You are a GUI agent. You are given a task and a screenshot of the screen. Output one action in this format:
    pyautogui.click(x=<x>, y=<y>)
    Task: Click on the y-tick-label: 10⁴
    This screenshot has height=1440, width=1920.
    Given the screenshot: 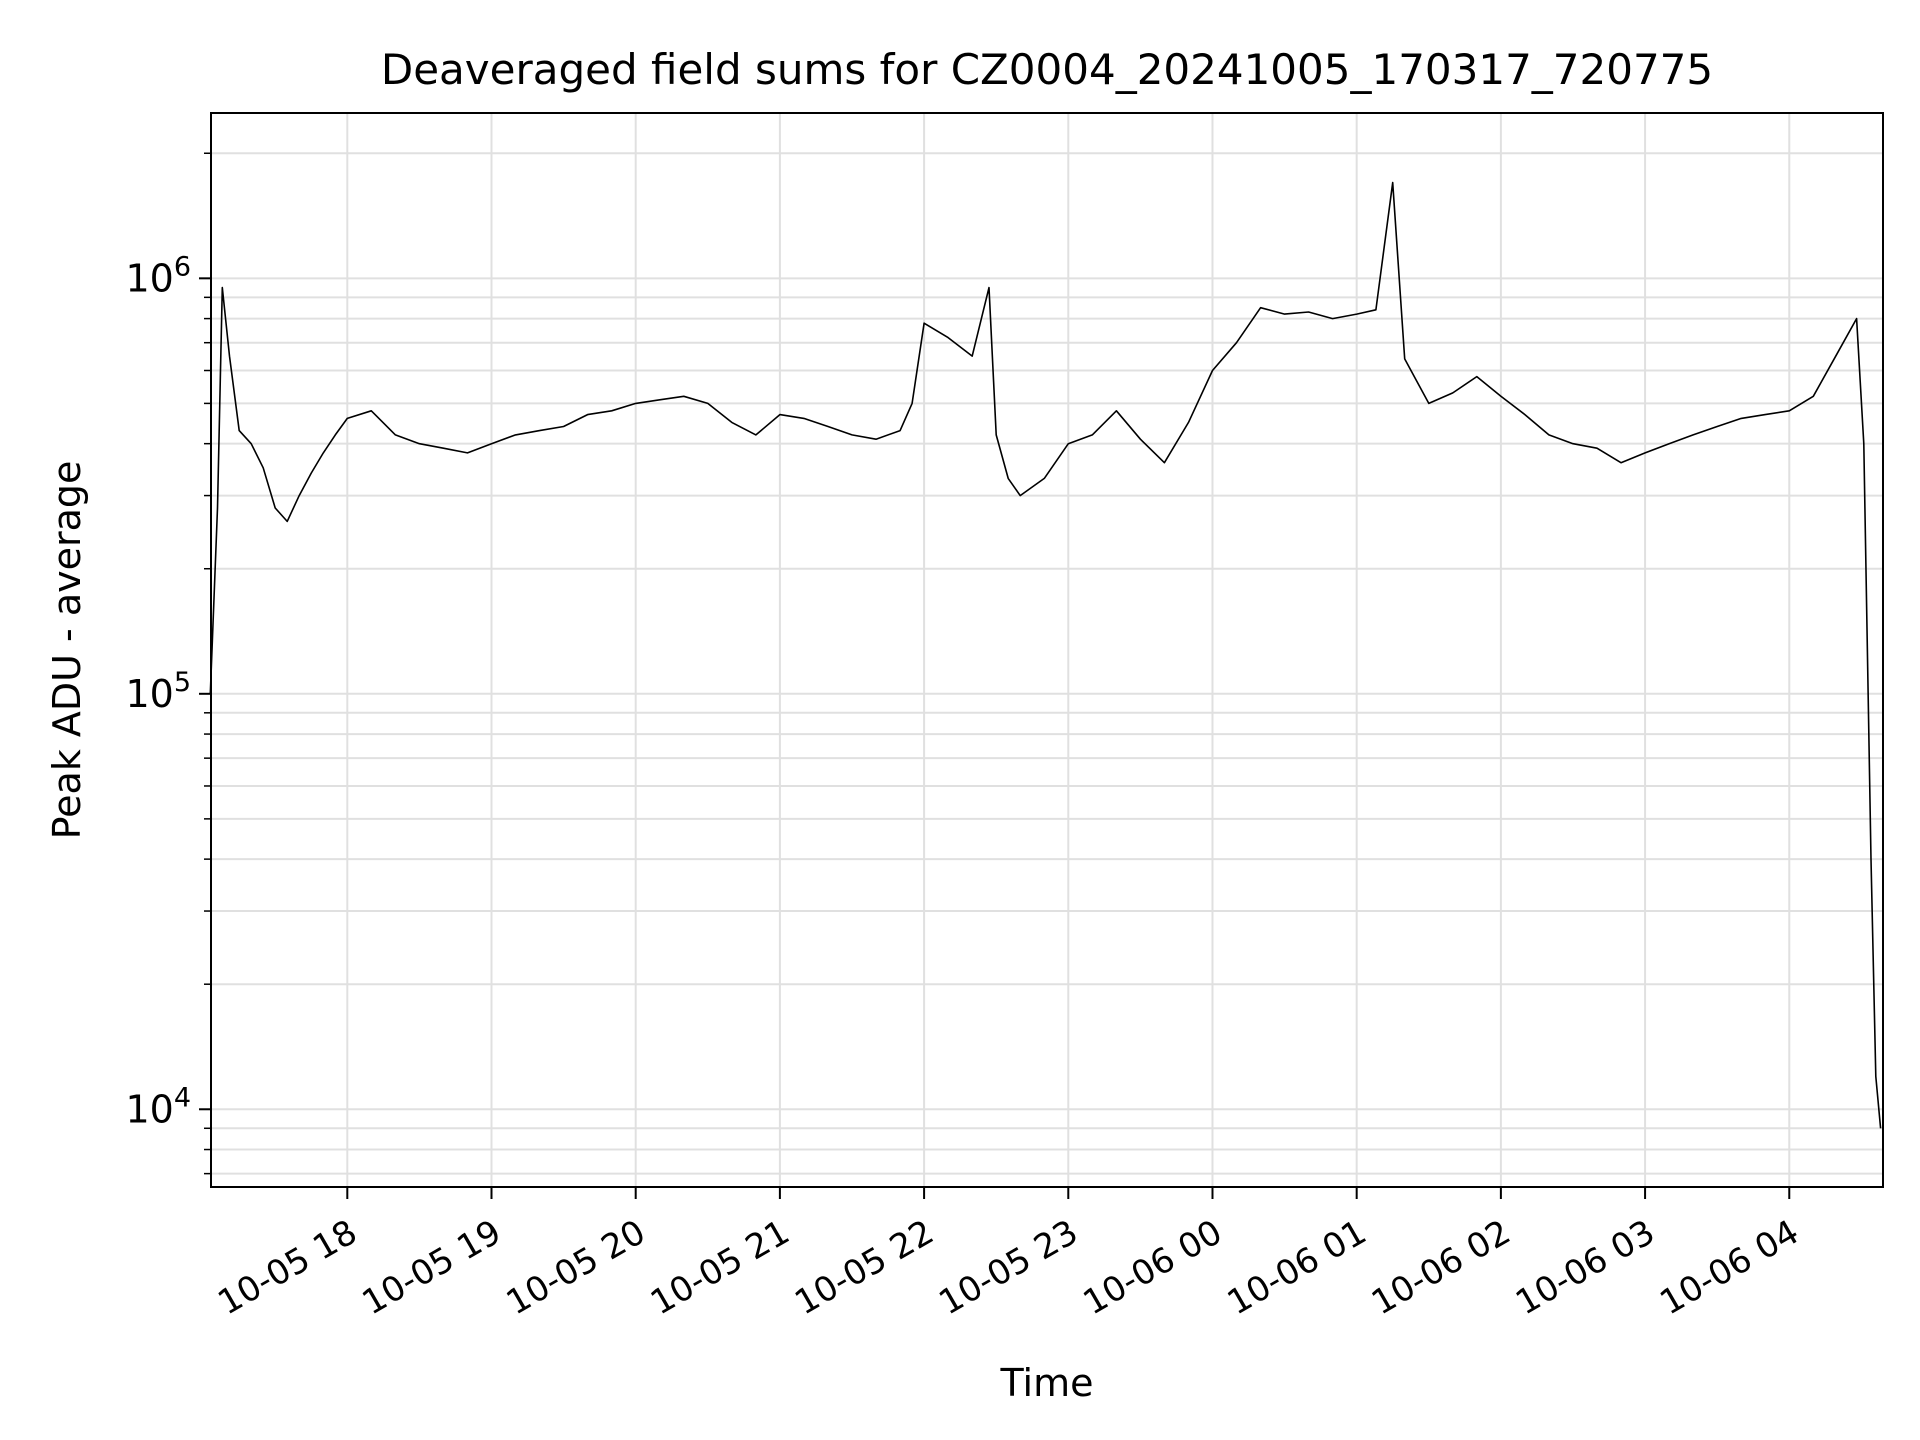 What is the action you would take?
    pyautogui.click(x=158, y=1106)
    